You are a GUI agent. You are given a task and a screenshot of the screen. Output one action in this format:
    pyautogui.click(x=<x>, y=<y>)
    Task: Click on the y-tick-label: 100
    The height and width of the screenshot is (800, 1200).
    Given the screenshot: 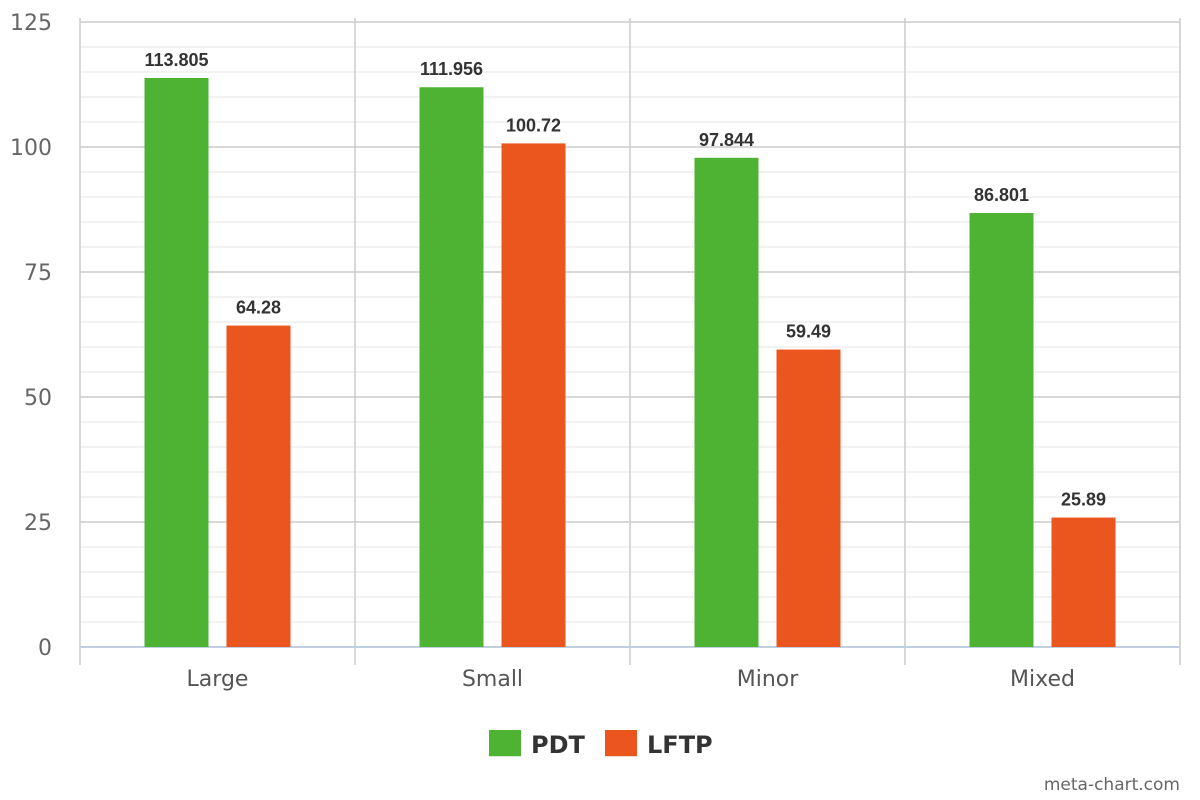 What is the action you would take?
    pyautogui.click(x=31, y=148)
    